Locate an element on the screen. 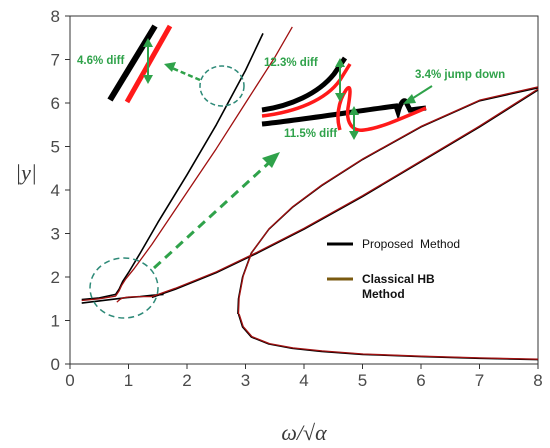 The image size is (550, 448). y-tick-label: 0 is located at coordinates (55, 364).